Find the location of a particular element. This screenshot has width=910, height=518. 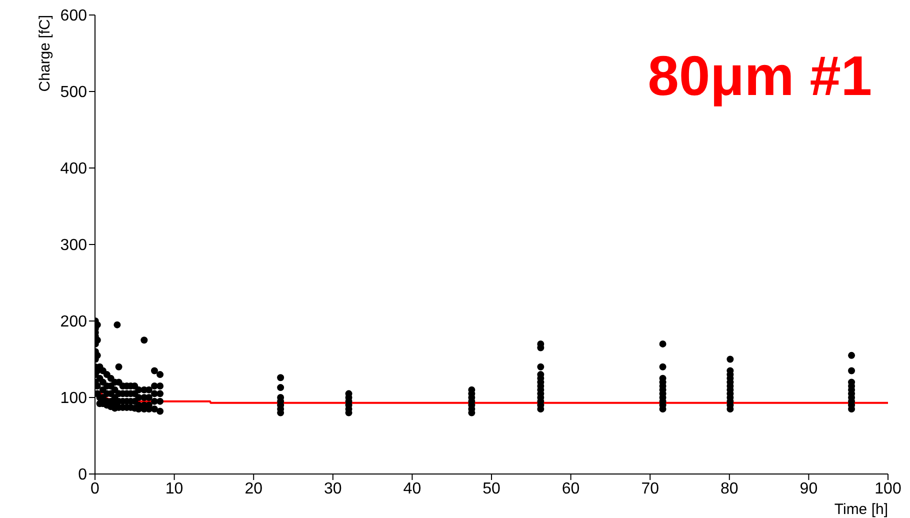

x-tick-label: 20 is located at coordinates (253, 489).